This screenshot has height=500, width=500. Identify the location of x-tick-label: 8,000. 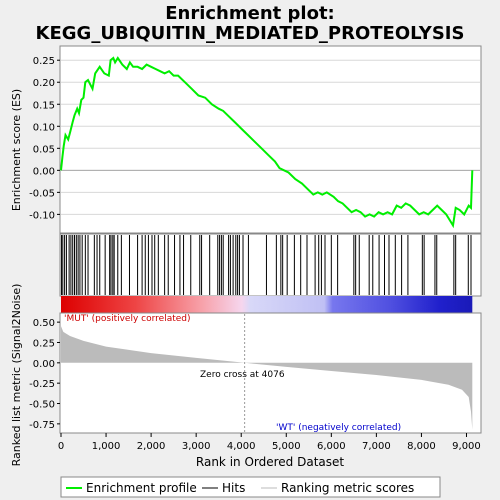
(421, 446).